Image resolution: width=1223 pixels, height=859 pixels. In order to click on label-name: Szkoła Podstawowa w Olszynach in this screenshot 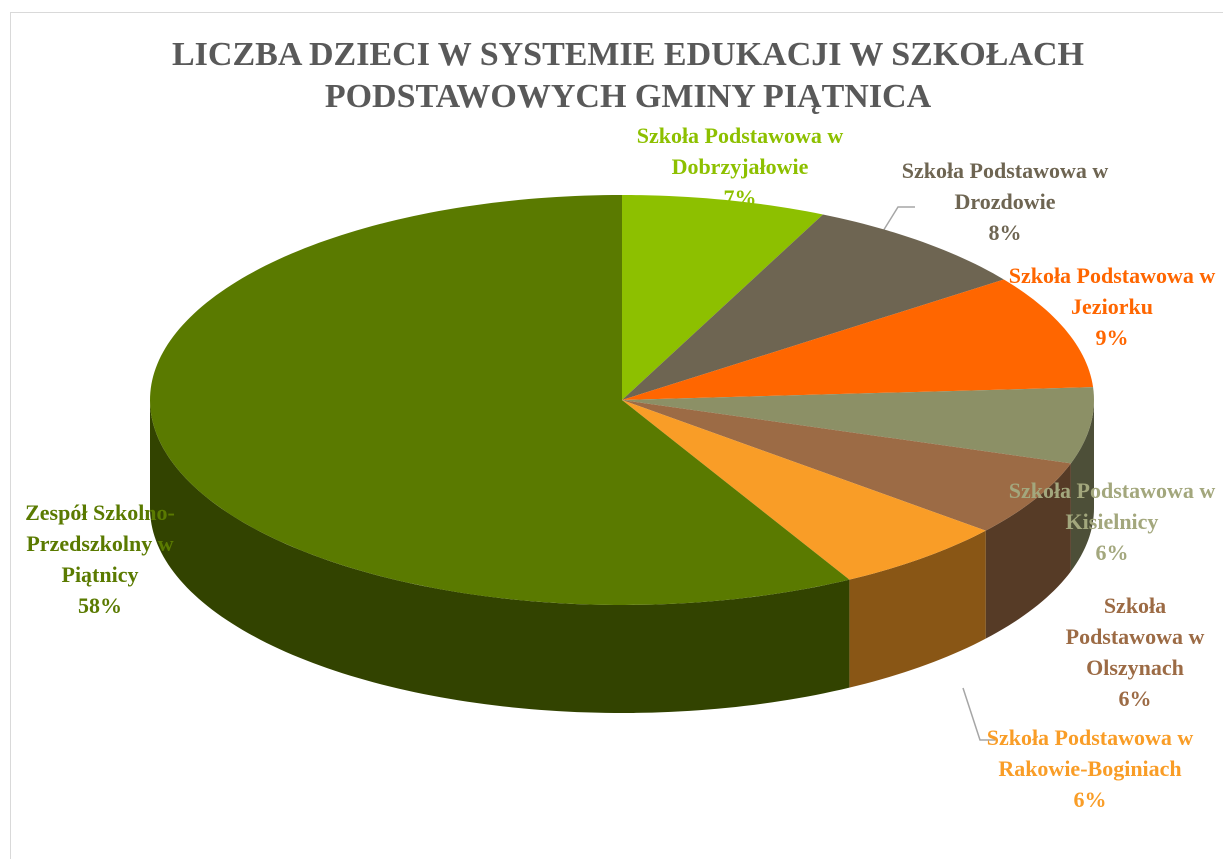, I will do `click(1135, 636)`.